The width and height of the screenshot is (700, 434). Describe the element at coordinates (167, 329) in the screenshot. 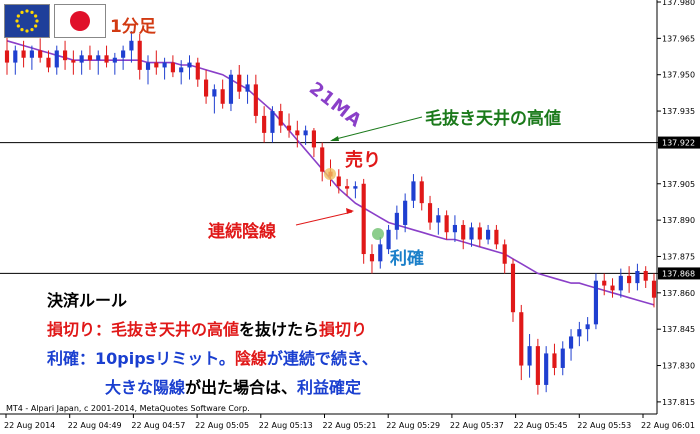

I see `stop-text-a: ：毛抜き天井の高値` at that location.